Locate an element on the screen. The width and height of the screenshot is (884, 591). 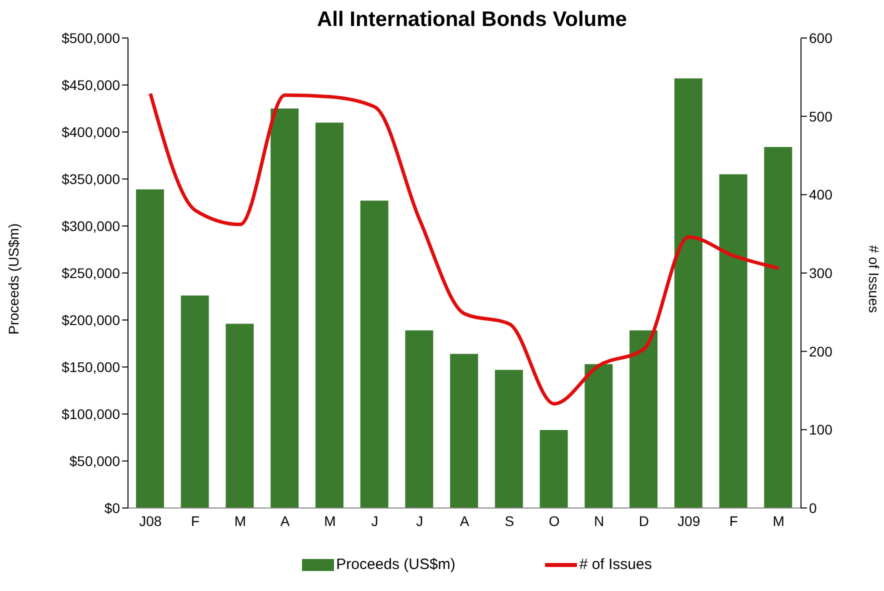
y-tick-label: $150,000 is located at coordinates (91, 366).